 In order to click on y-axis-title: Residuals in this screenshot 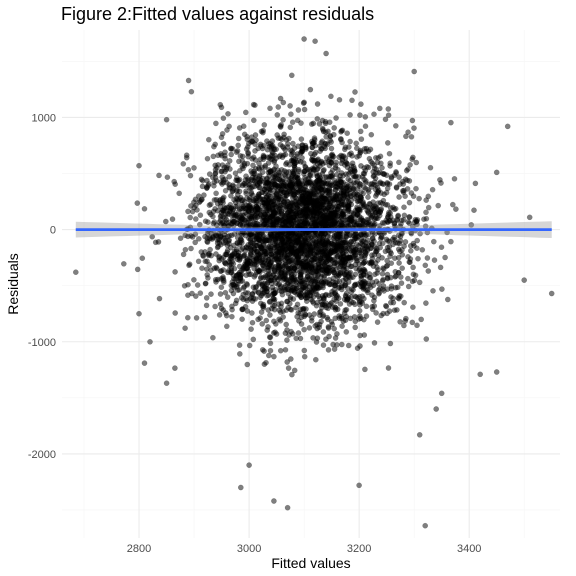, I will do `click(13, 283)`.